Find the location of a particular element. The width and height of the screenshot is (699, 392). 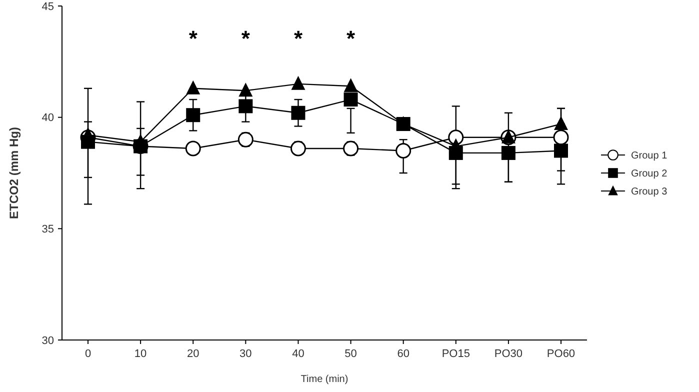

legend-label: Group 3 is located at coordinates (649, 192).